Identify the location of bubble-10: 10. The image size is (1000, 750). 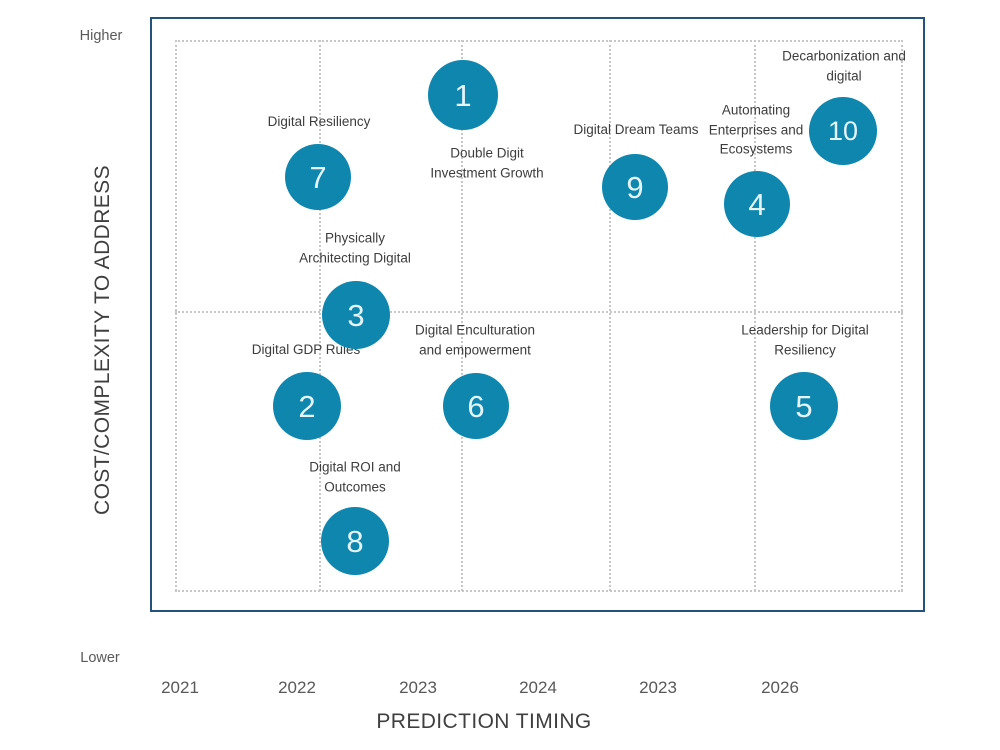
(843, 131).